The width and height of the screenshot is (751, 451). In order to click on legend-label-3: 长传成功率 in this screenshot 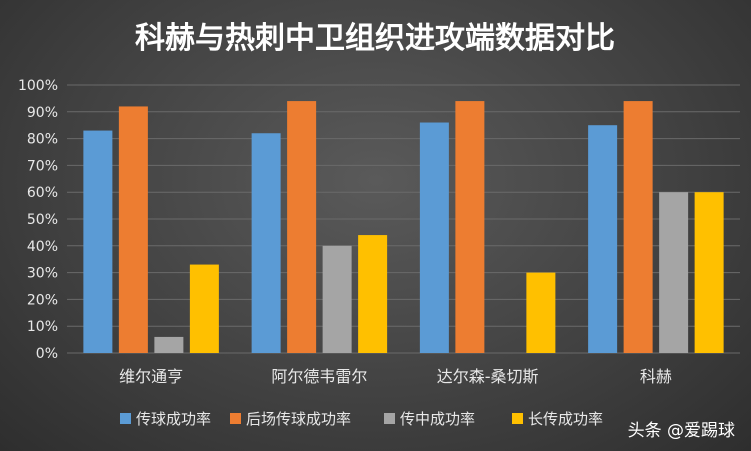, I will do `click(565, 419)`.